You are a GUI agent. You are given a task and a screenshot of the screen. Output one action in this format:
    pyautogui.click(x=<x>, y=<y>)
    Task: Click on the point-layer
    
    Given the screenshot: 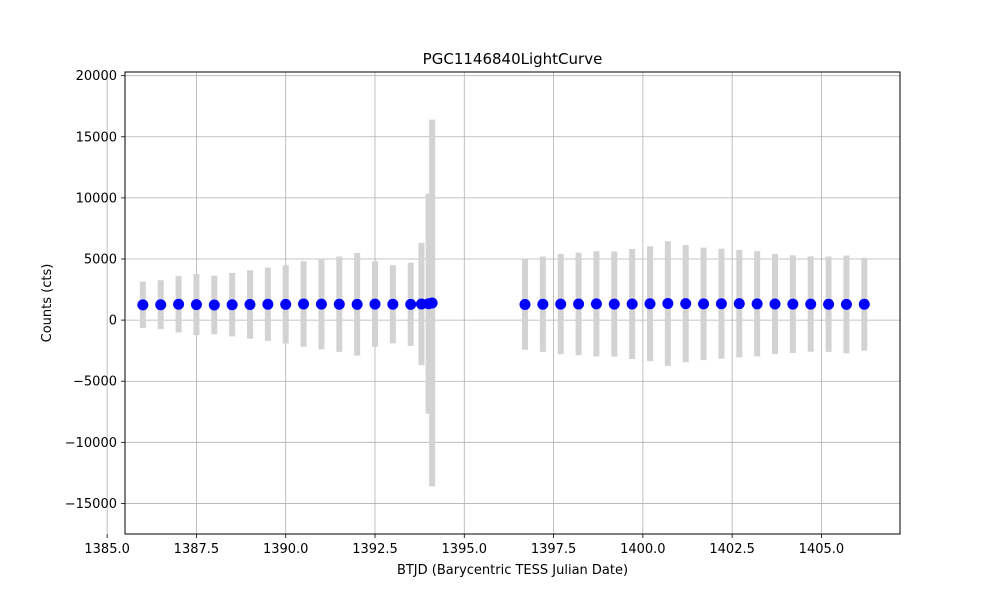 What is the action you would take?
    pyautogui.click(x=503, y=304)
    